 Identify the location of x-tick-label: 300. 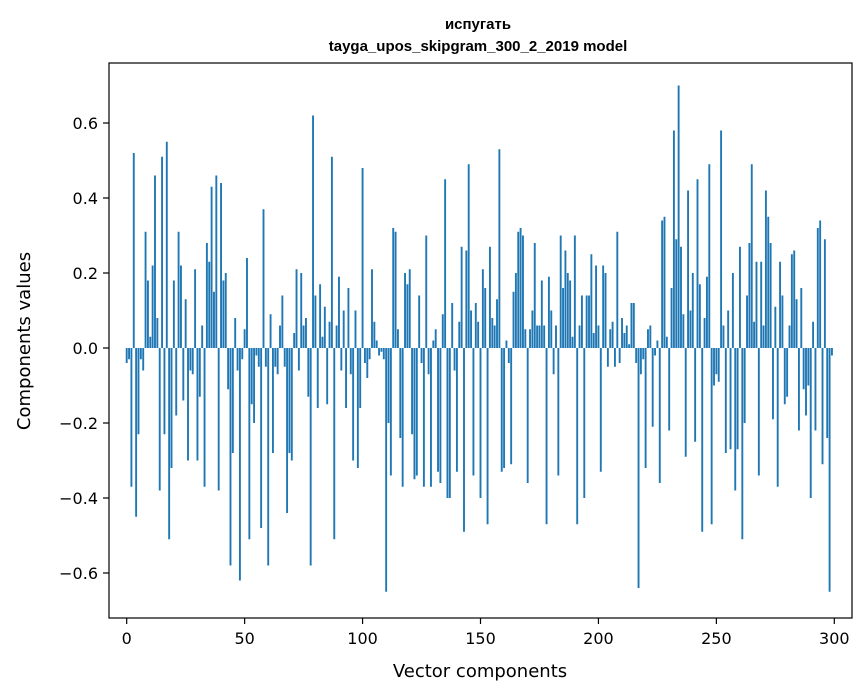
(834, 638).